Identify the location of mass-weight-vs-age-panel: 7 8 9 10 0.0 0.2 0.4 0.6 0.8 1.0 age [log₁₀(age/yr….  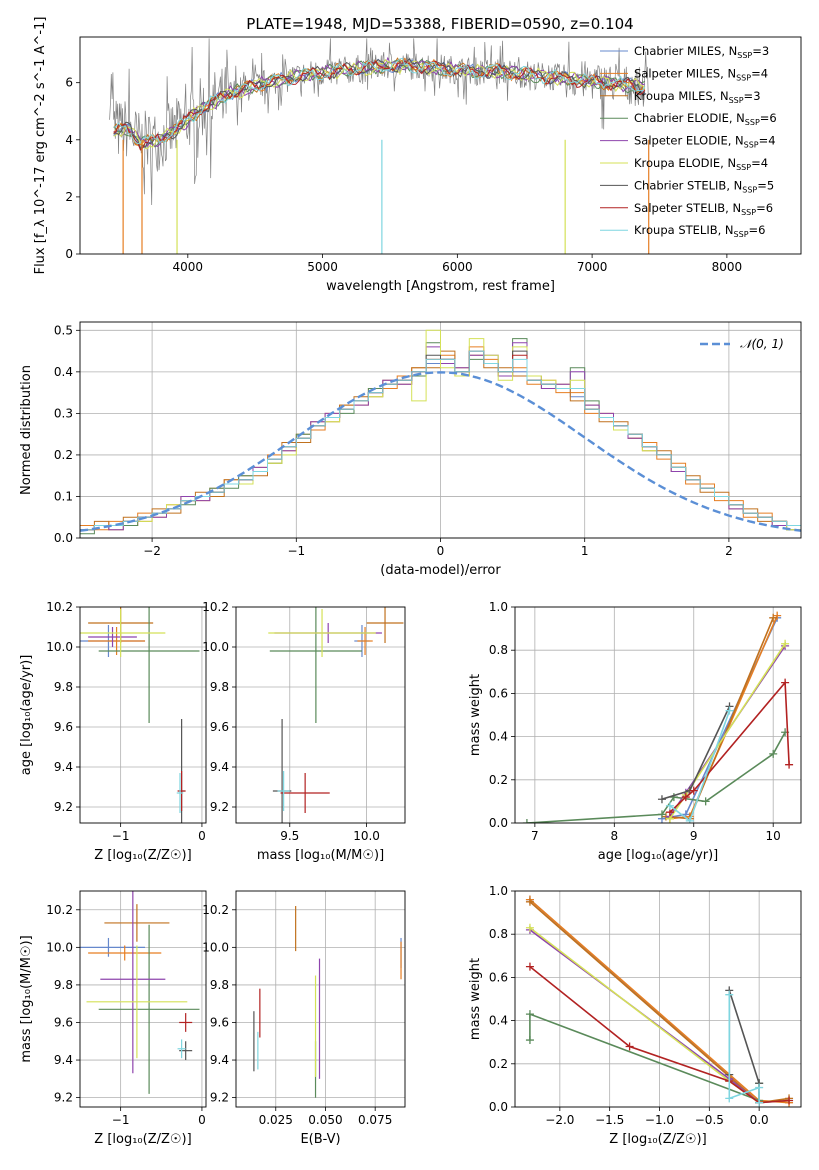
(635, 731).